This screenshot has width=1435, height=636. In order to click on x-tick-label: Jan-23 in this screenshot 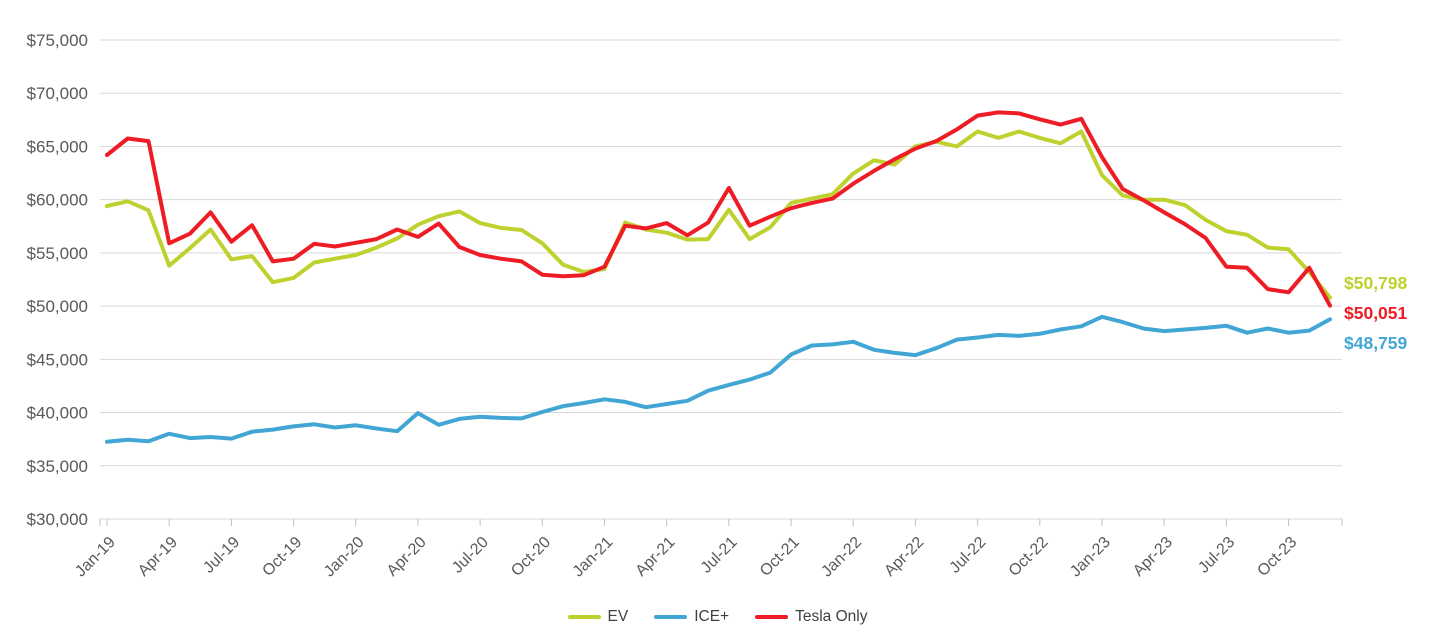, I will do `click(1090, 557)`.